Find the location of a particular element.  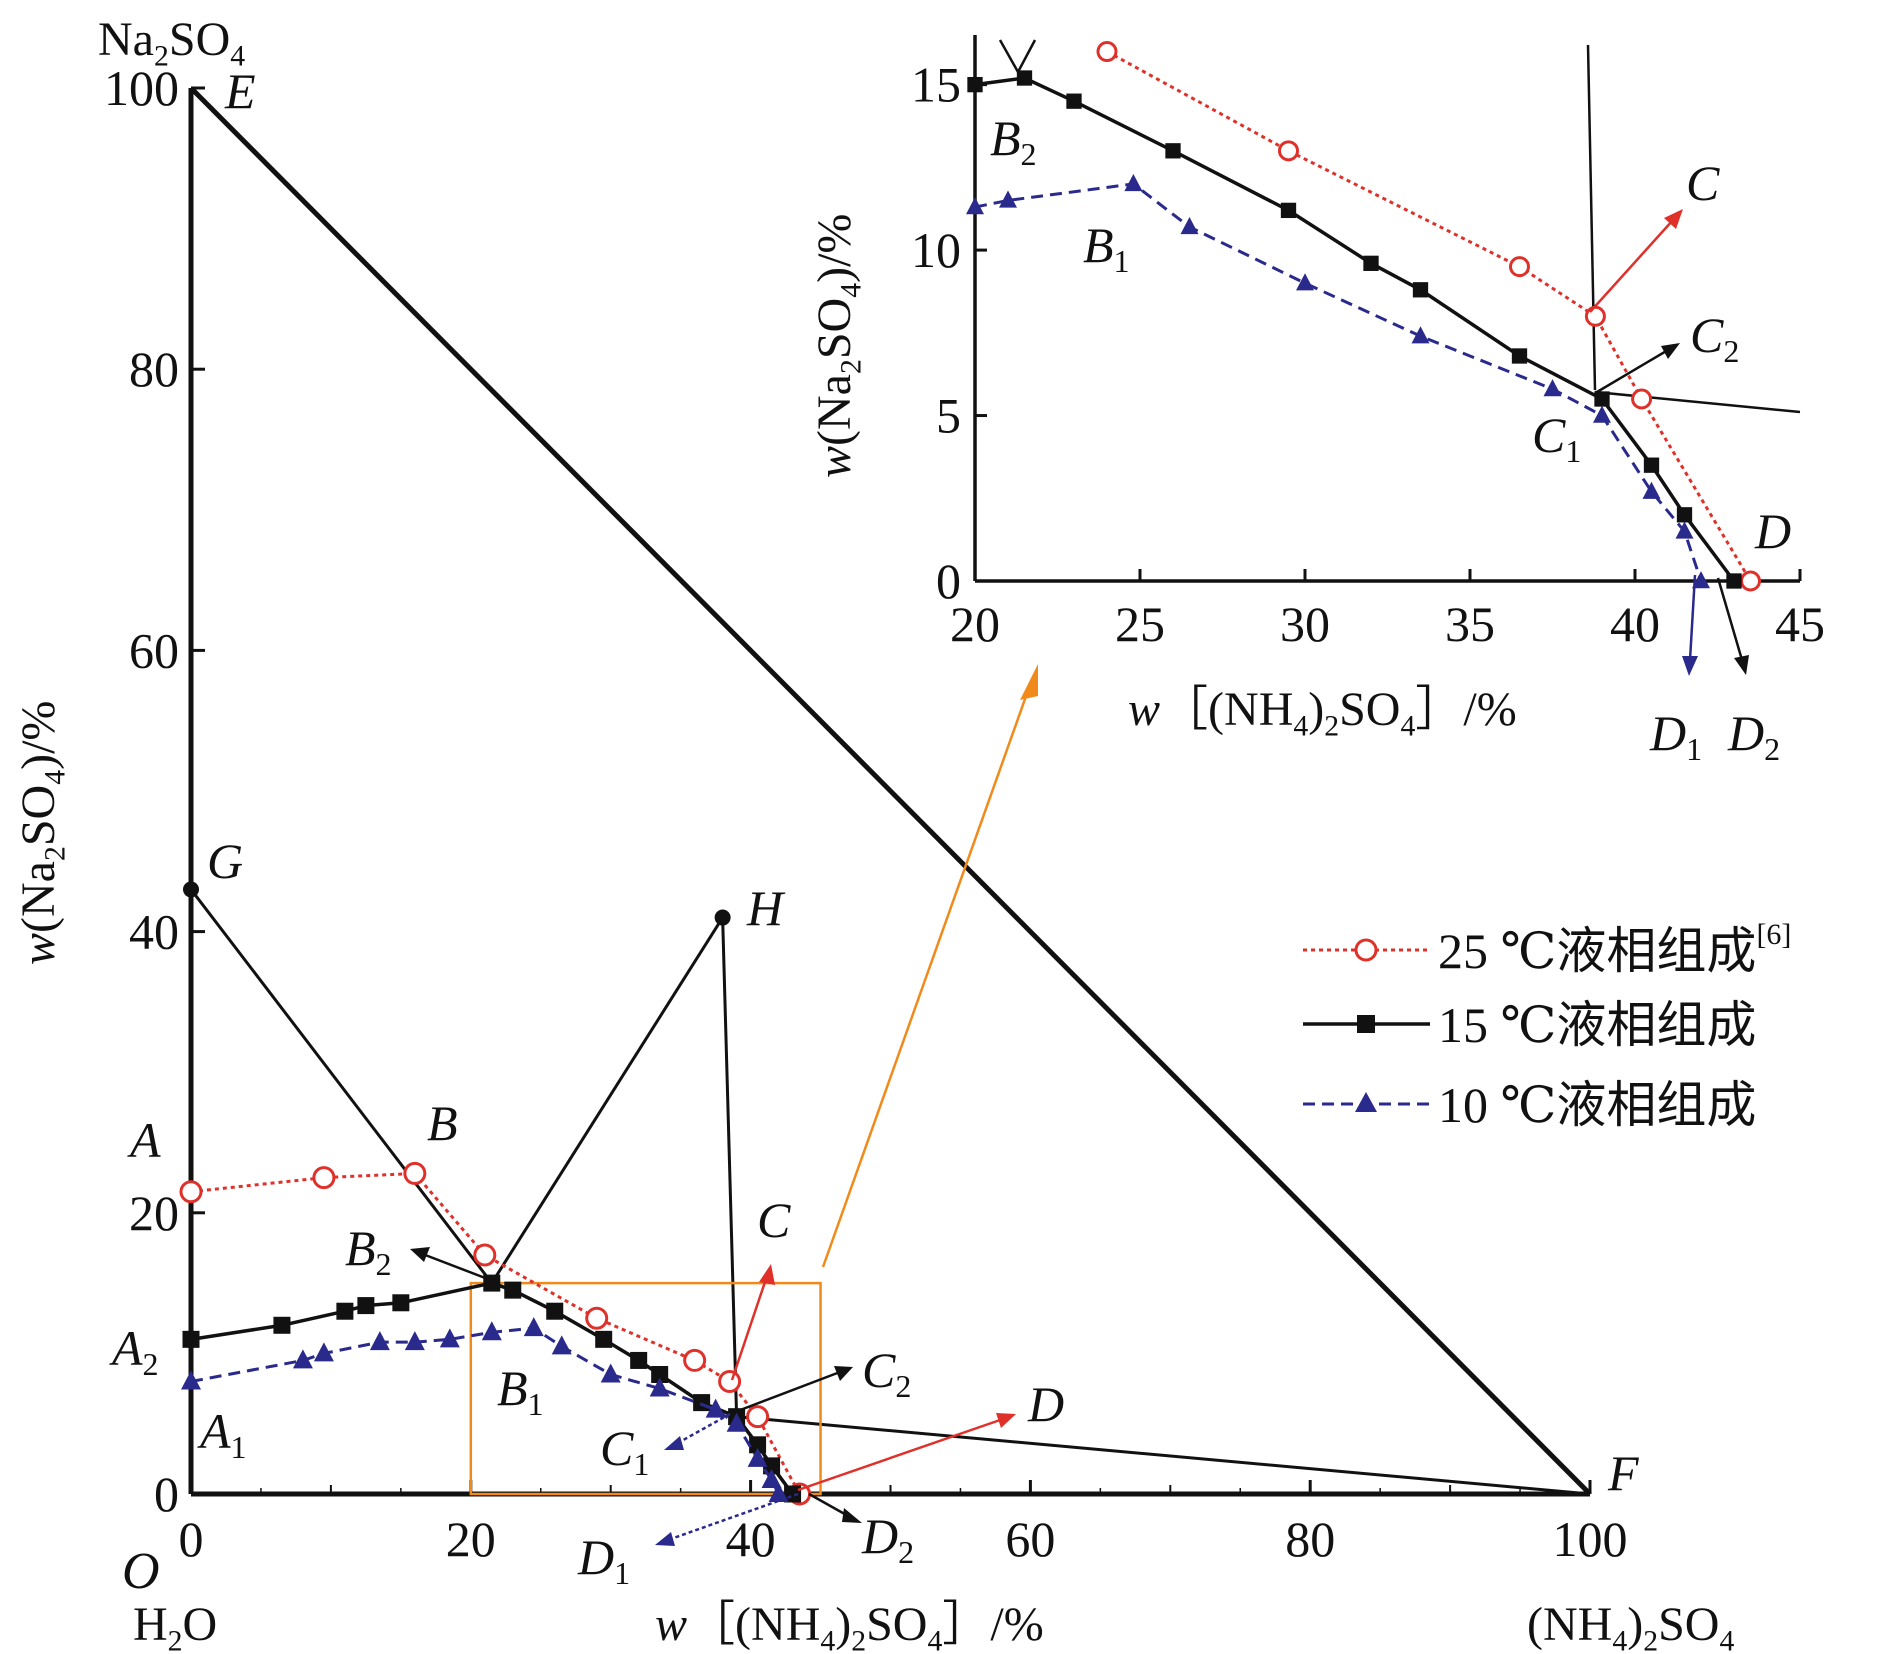

main-x-tick-label: 40 is located at coordinates (751, 1539).